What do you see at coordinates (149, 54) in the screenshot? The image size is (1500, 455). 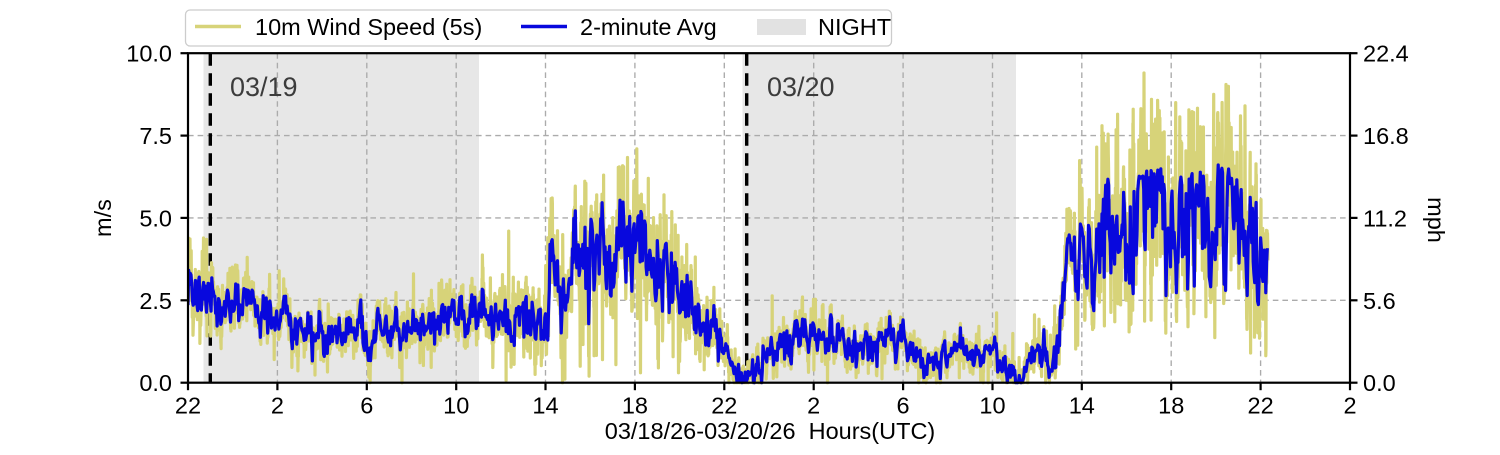 I see `svg-text: 10.0` at bounding box center [149, 54].